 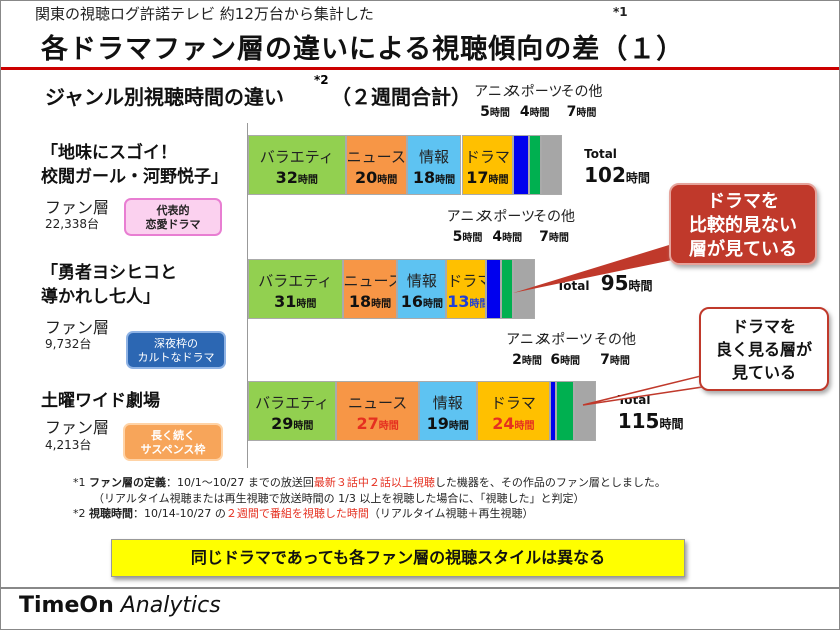 I want to click on bar-g2-4-value: 13時間, so click(x=466, y=301).